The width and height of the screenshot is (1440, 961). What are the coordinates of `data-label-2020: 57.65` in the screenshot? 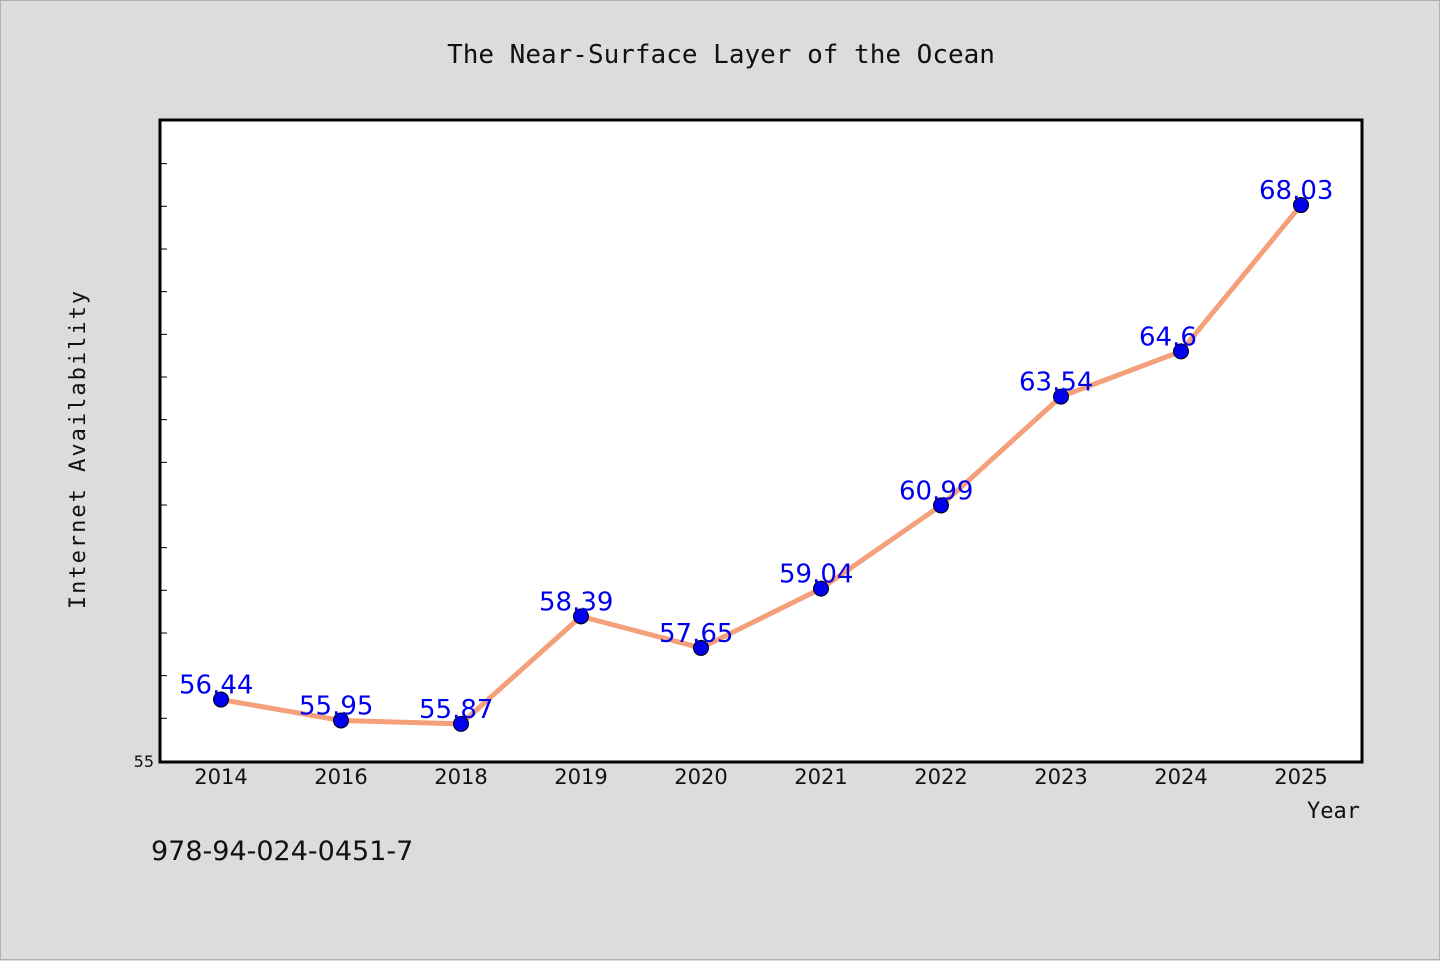 It's located at (696, 634).